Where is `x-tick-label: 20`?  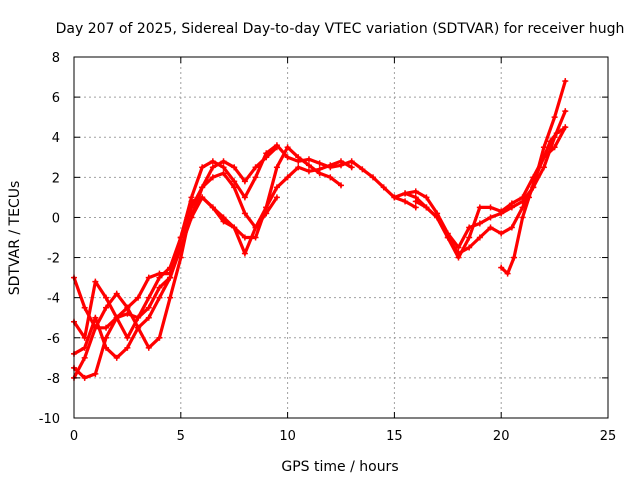 x-tick-label: 20 is located at coordinates (501, 436).